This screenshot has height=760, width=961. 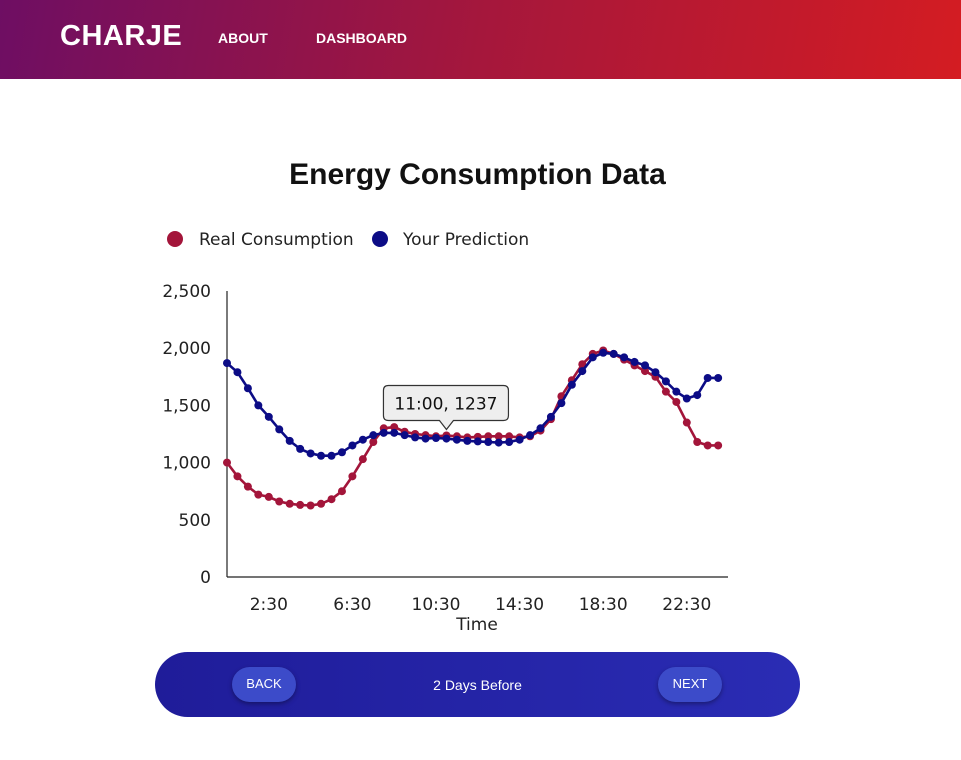 What do you see at coordinates (690, 684) in the screenshot?
I see `next-button: NEXT` at bounding box center [690, 684].